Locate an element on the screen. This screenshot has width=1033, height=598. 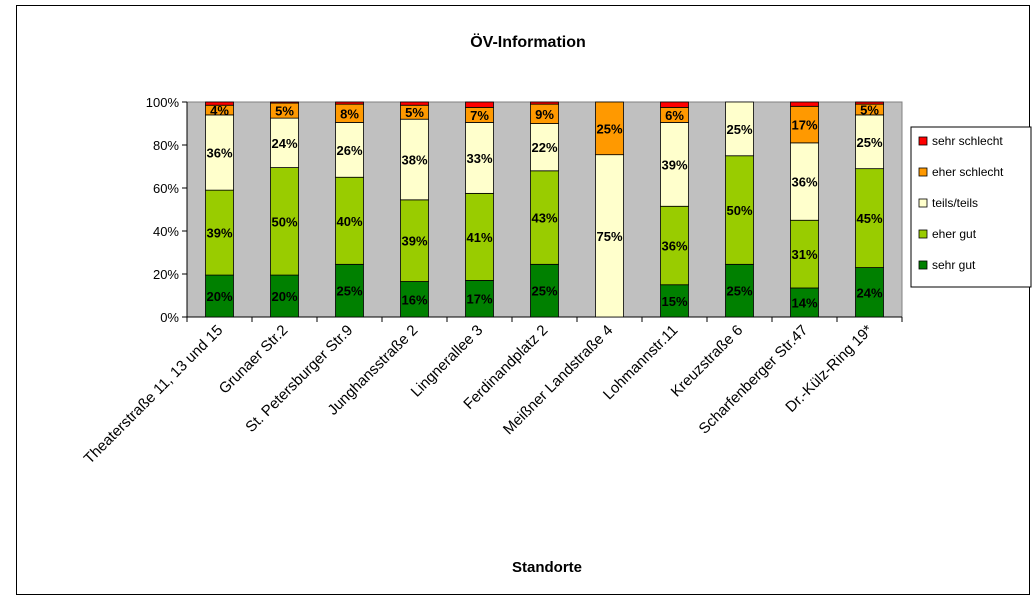
y-tick-label: 80% is located at coordinates (166, 145).